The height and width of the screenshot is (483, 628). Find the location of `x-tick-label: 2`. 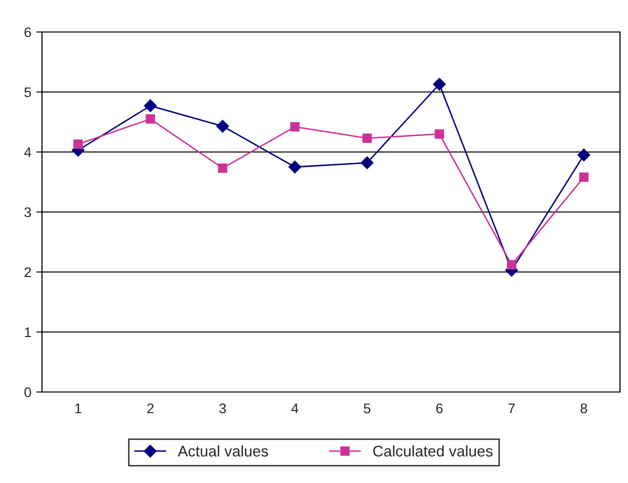

x-tick-label: 2 is located at coordinates (150, 408).